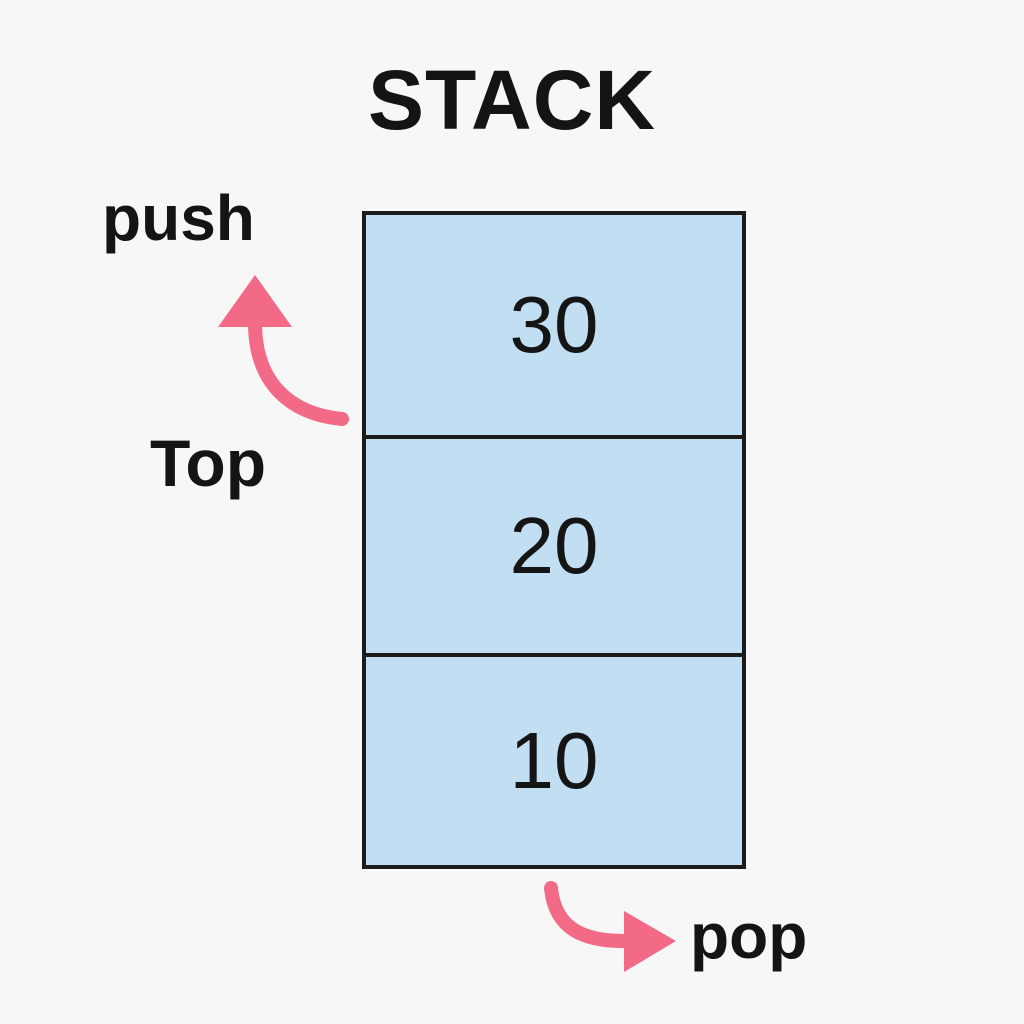  I want to click on pop-arrow-head, so click(650, 941).